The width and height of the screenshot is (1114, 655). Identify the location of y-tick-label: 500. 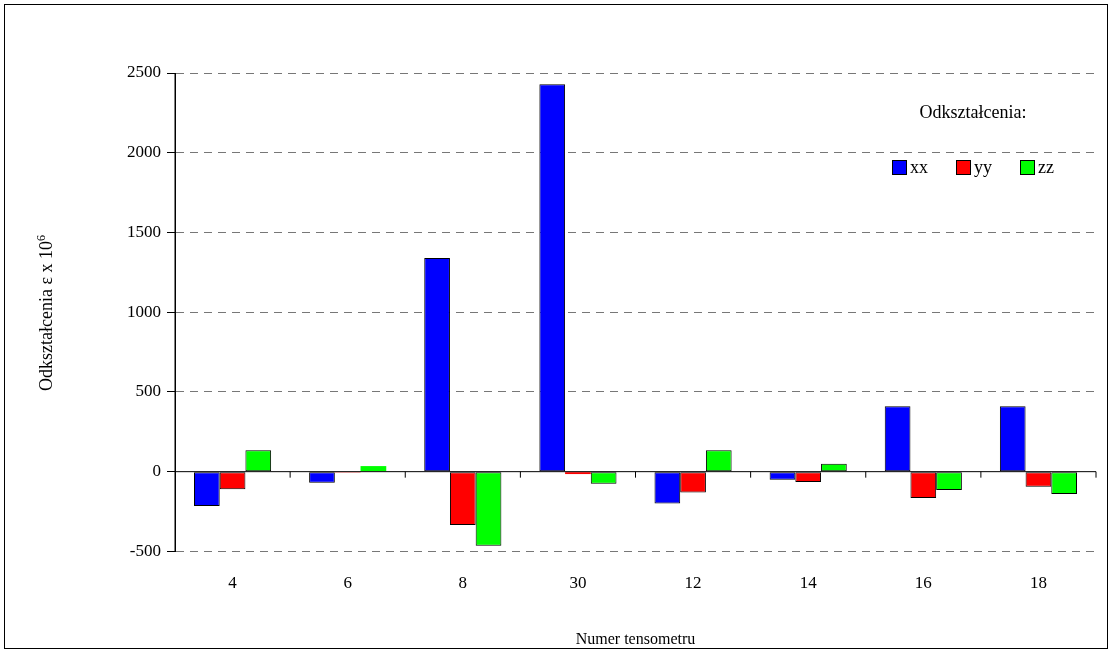
(148, 391).